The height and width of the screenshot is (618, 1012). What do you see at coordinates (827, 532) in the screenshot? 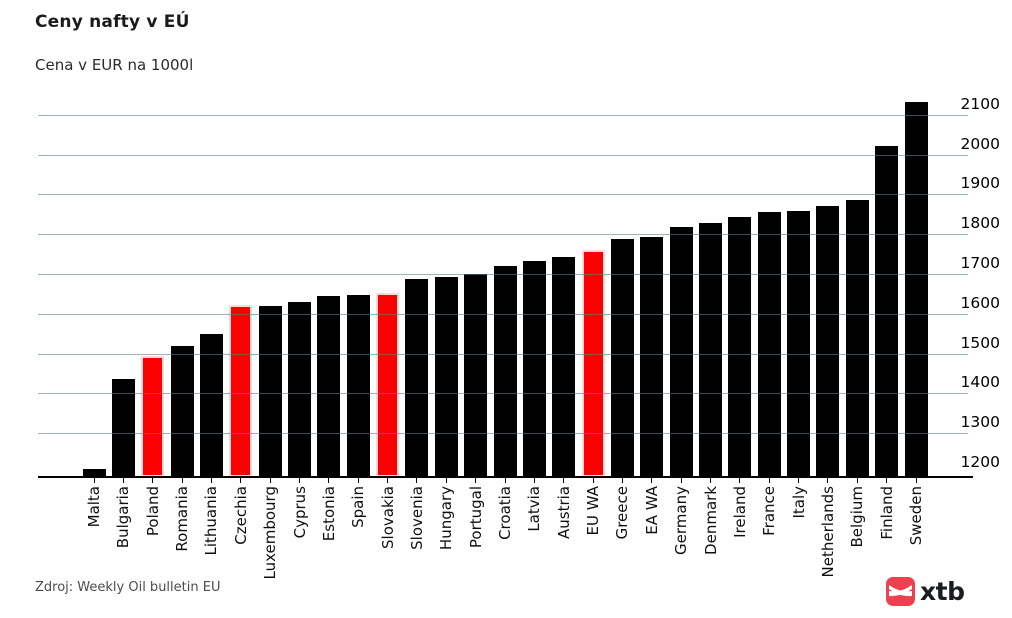
I see `x-tick-label-netherlands: Netherlands` at bounding box center [827, 532].